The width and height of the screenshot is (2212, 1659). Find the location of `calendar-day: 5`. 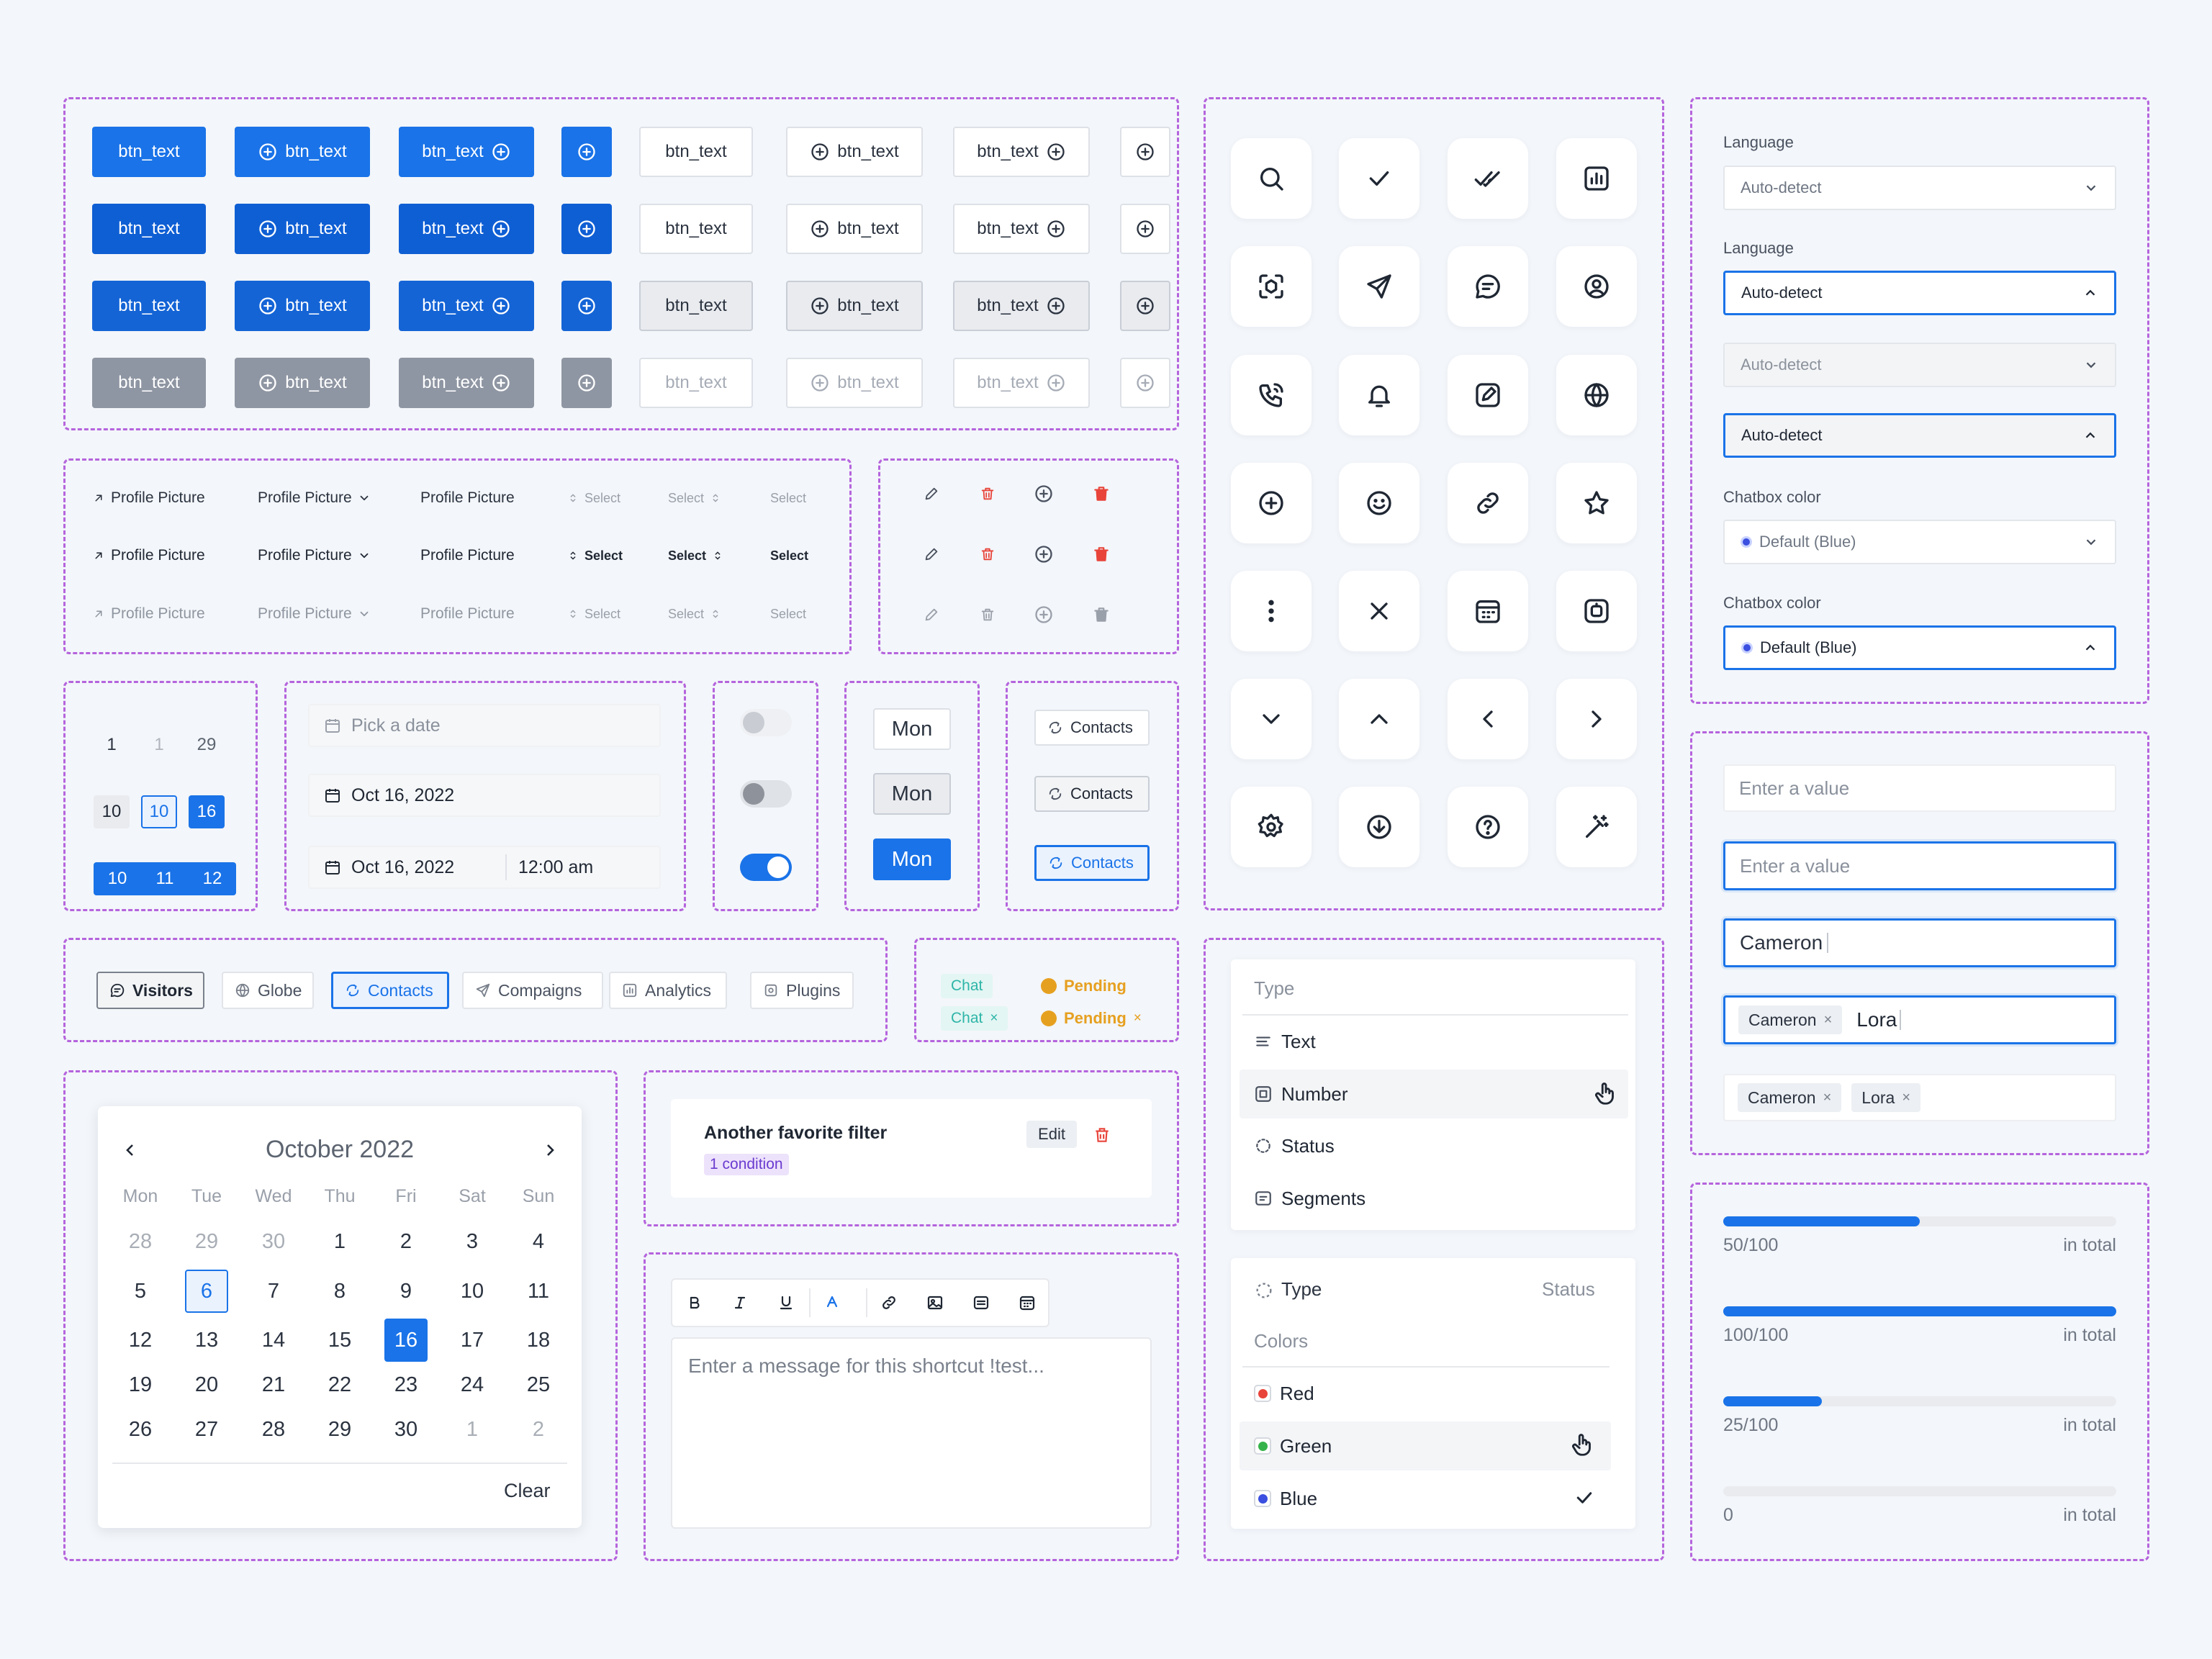

calendar-day: 5 is located at coordinates (140, 1291).